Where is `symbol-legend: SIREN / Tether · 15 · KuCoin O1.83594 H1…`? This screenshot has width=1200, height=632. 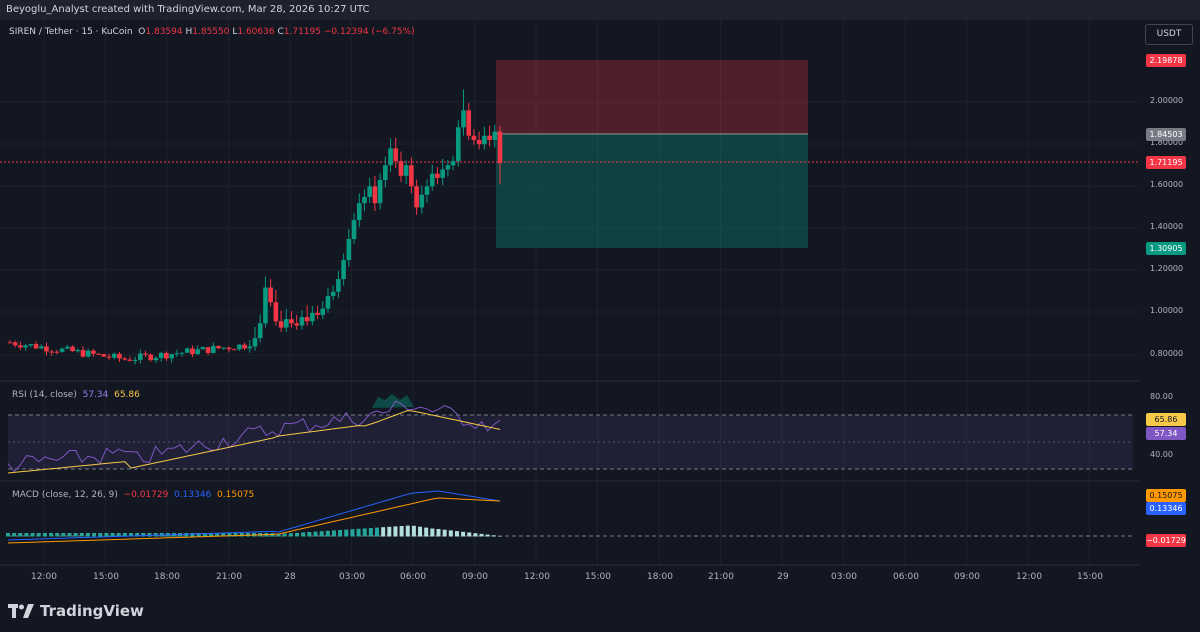 symbol-legend: SIREN / Tether · 15 · KuCoin O1.83594 H1… is located at coordinates (212, 32).